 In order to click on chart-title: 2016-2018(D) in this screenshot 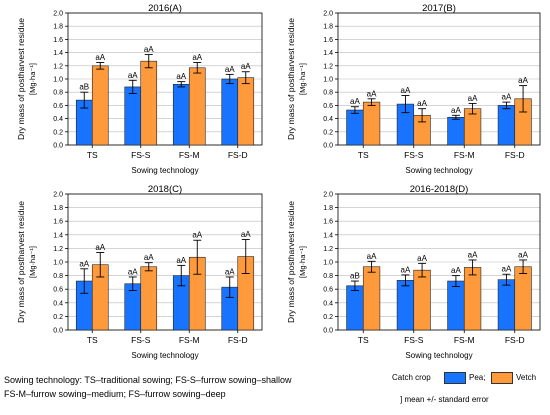, I will do `click(439, 189)`.